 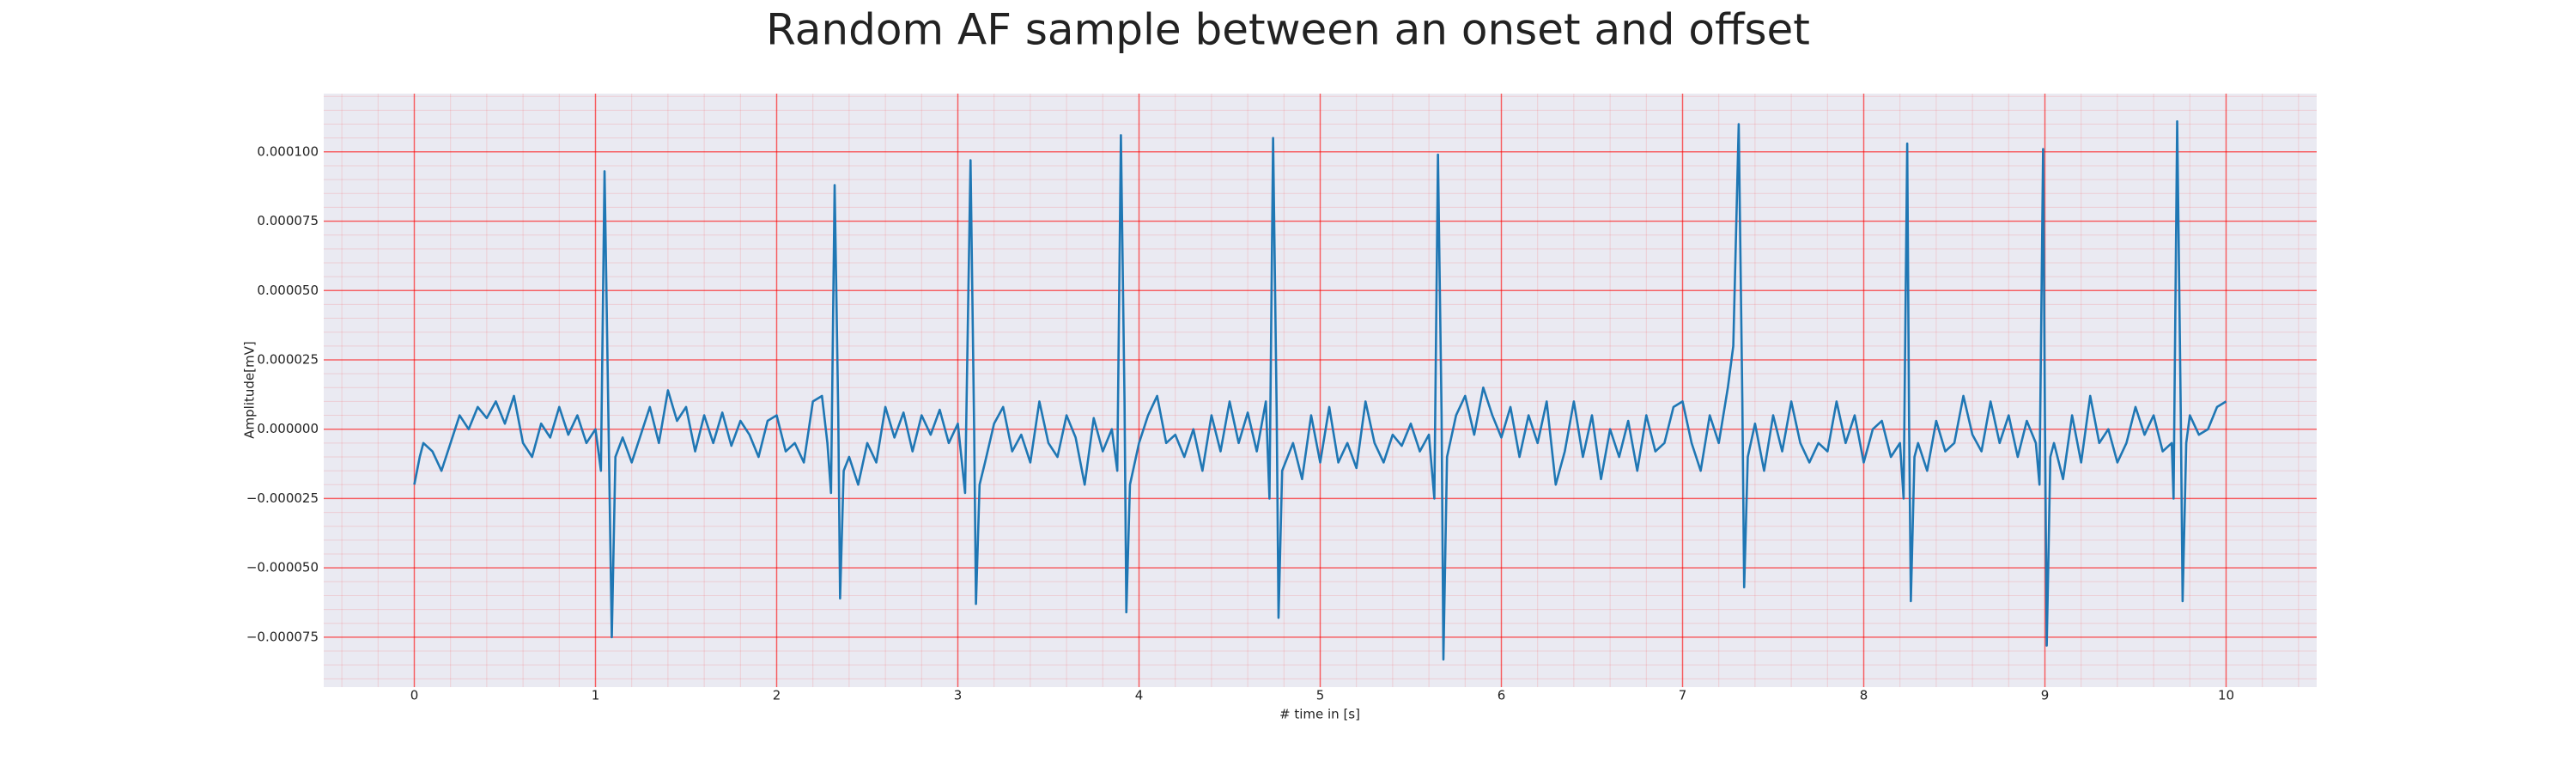 What do you see at coordinates (282, 567) in the screenshot?
I see `y-tick-label: −0.000050` at bounding box center [282, 567].